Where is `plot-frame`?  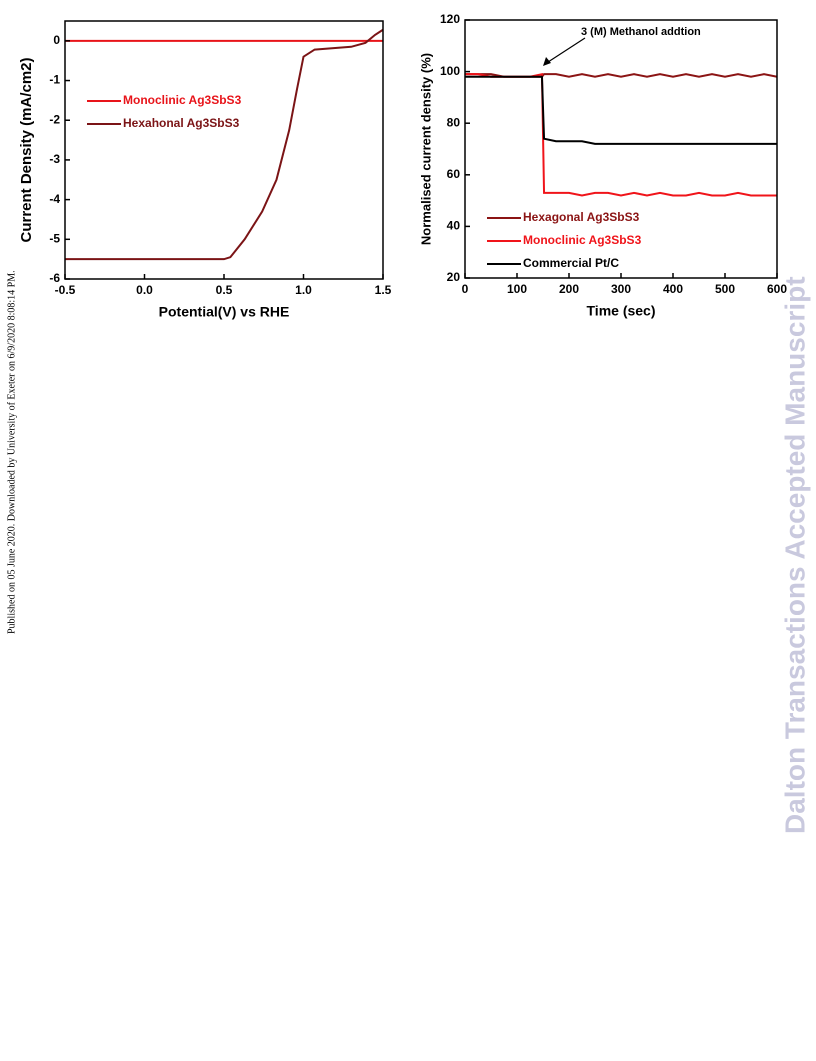 plot-frame is located at coordinates (224, 150).